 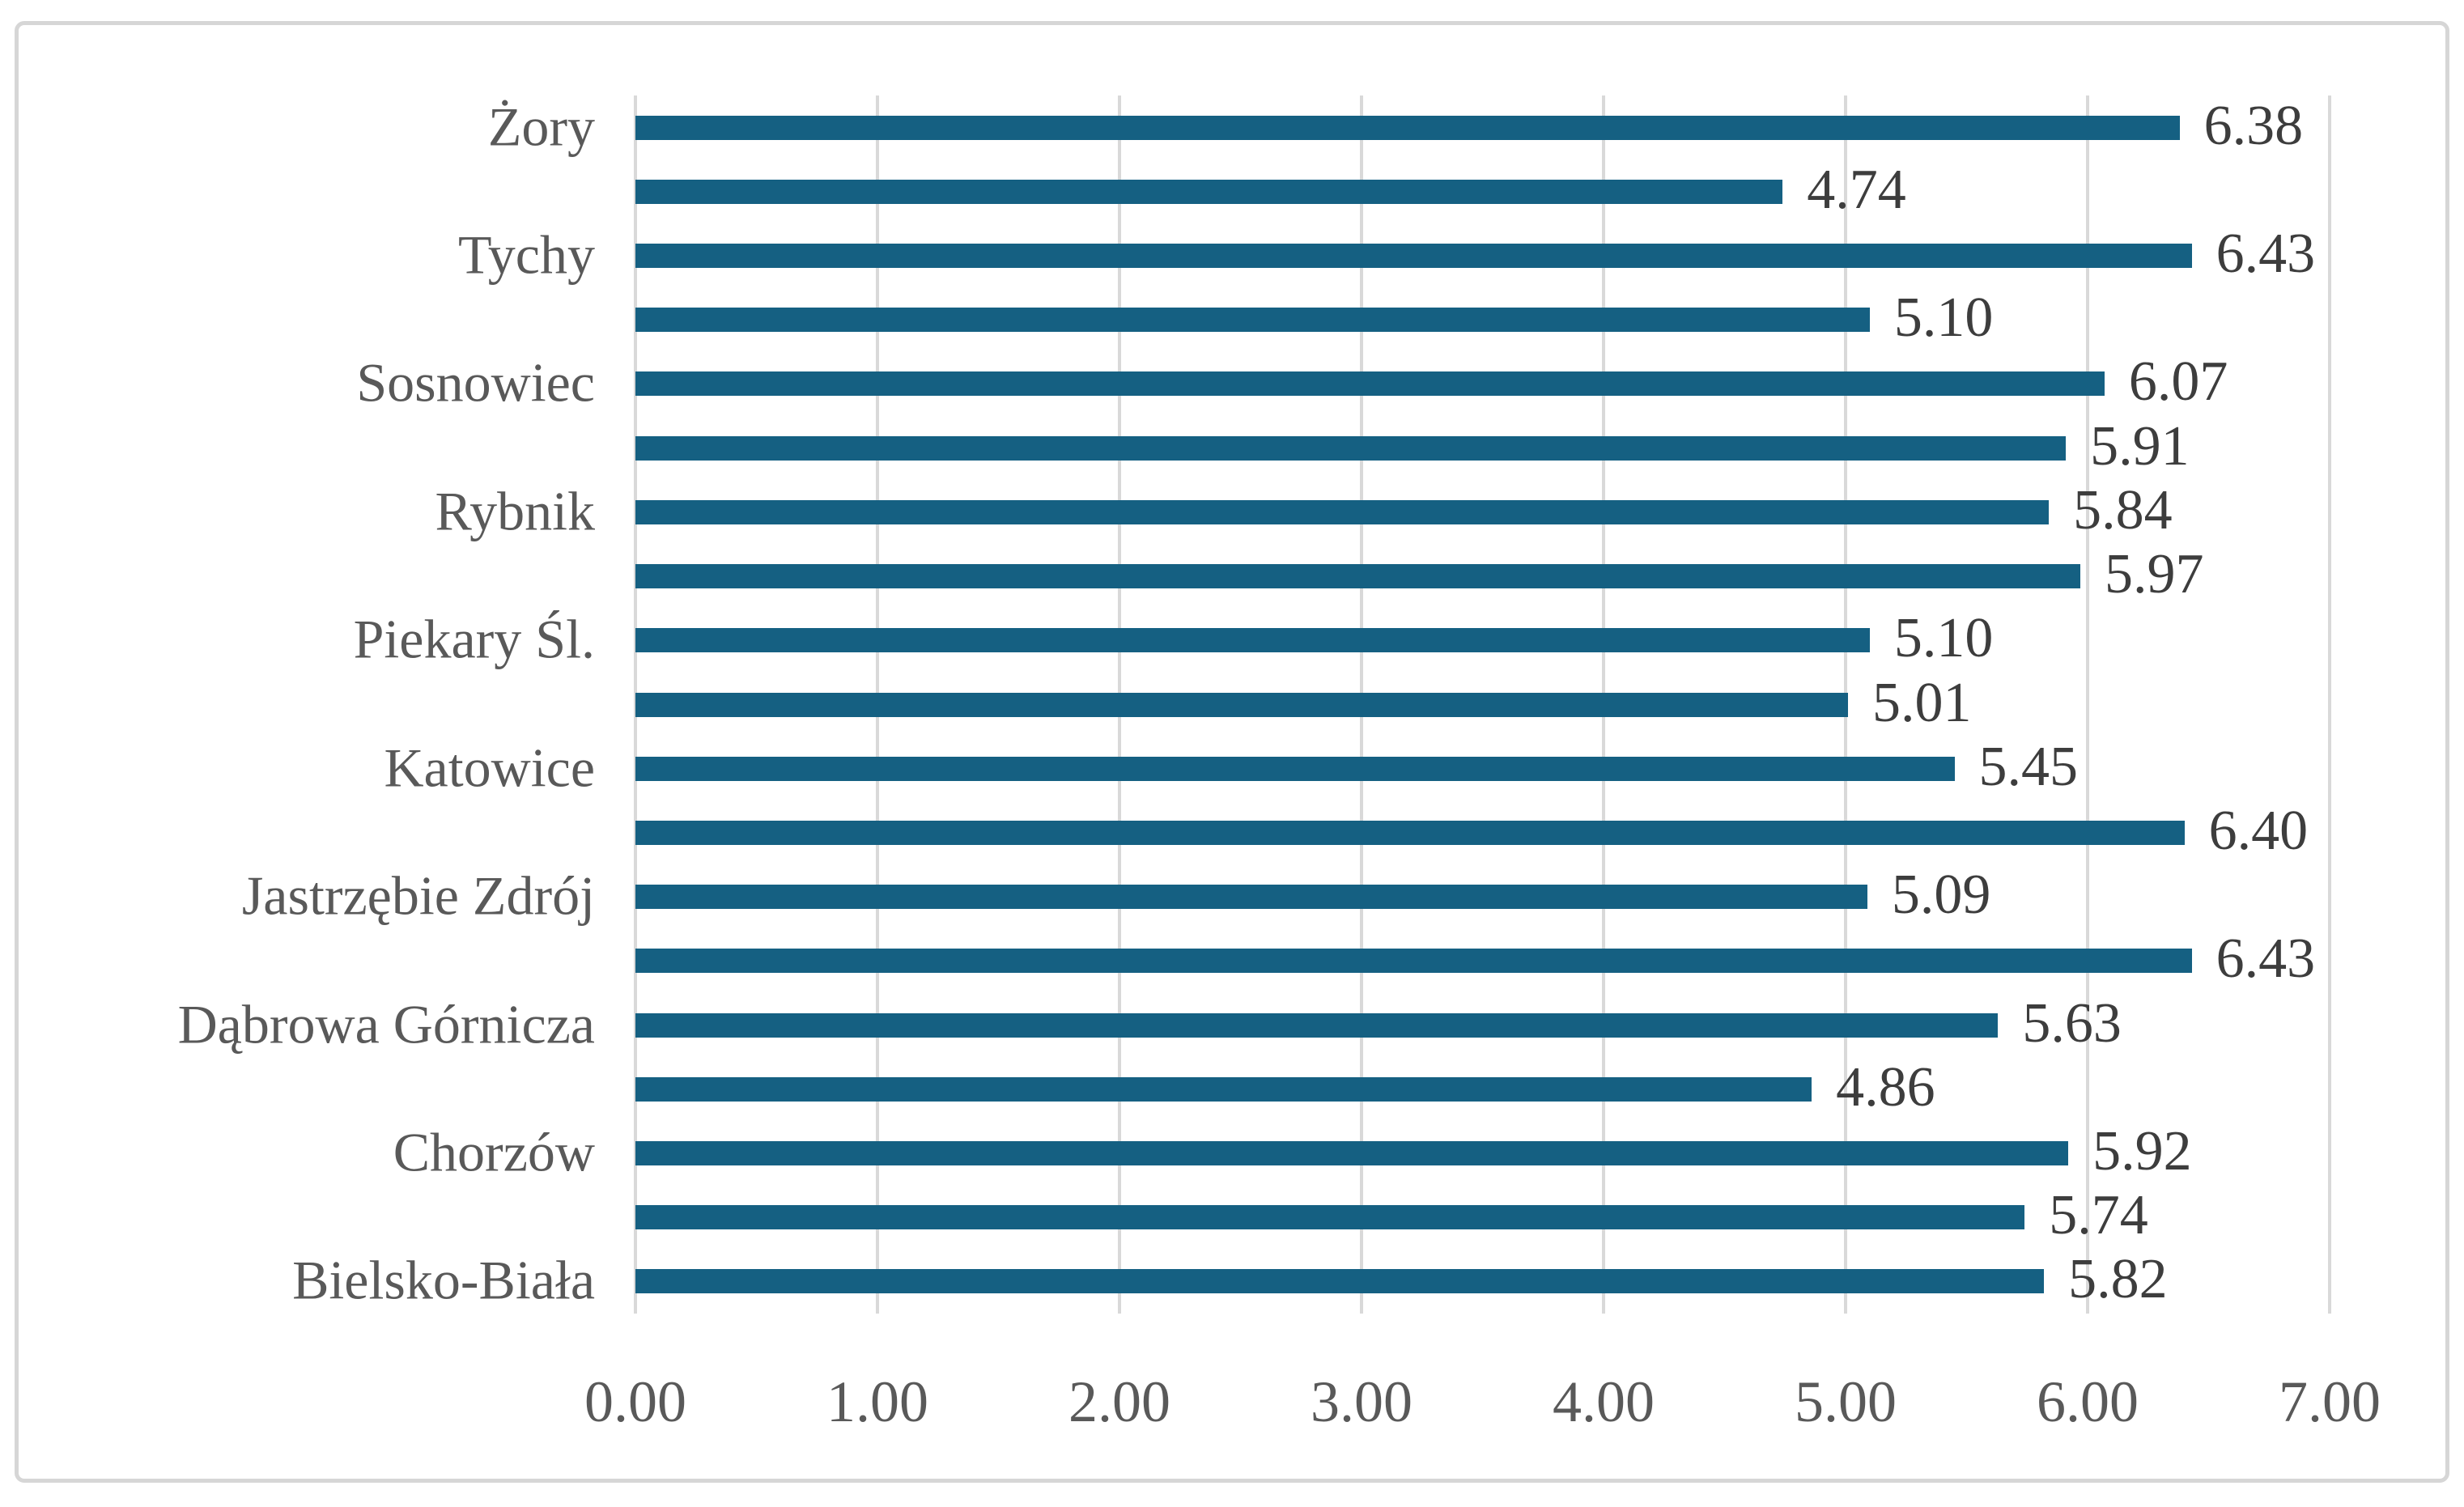 I want to click on value-label: 5.63, so click(x=2072, y=1023).